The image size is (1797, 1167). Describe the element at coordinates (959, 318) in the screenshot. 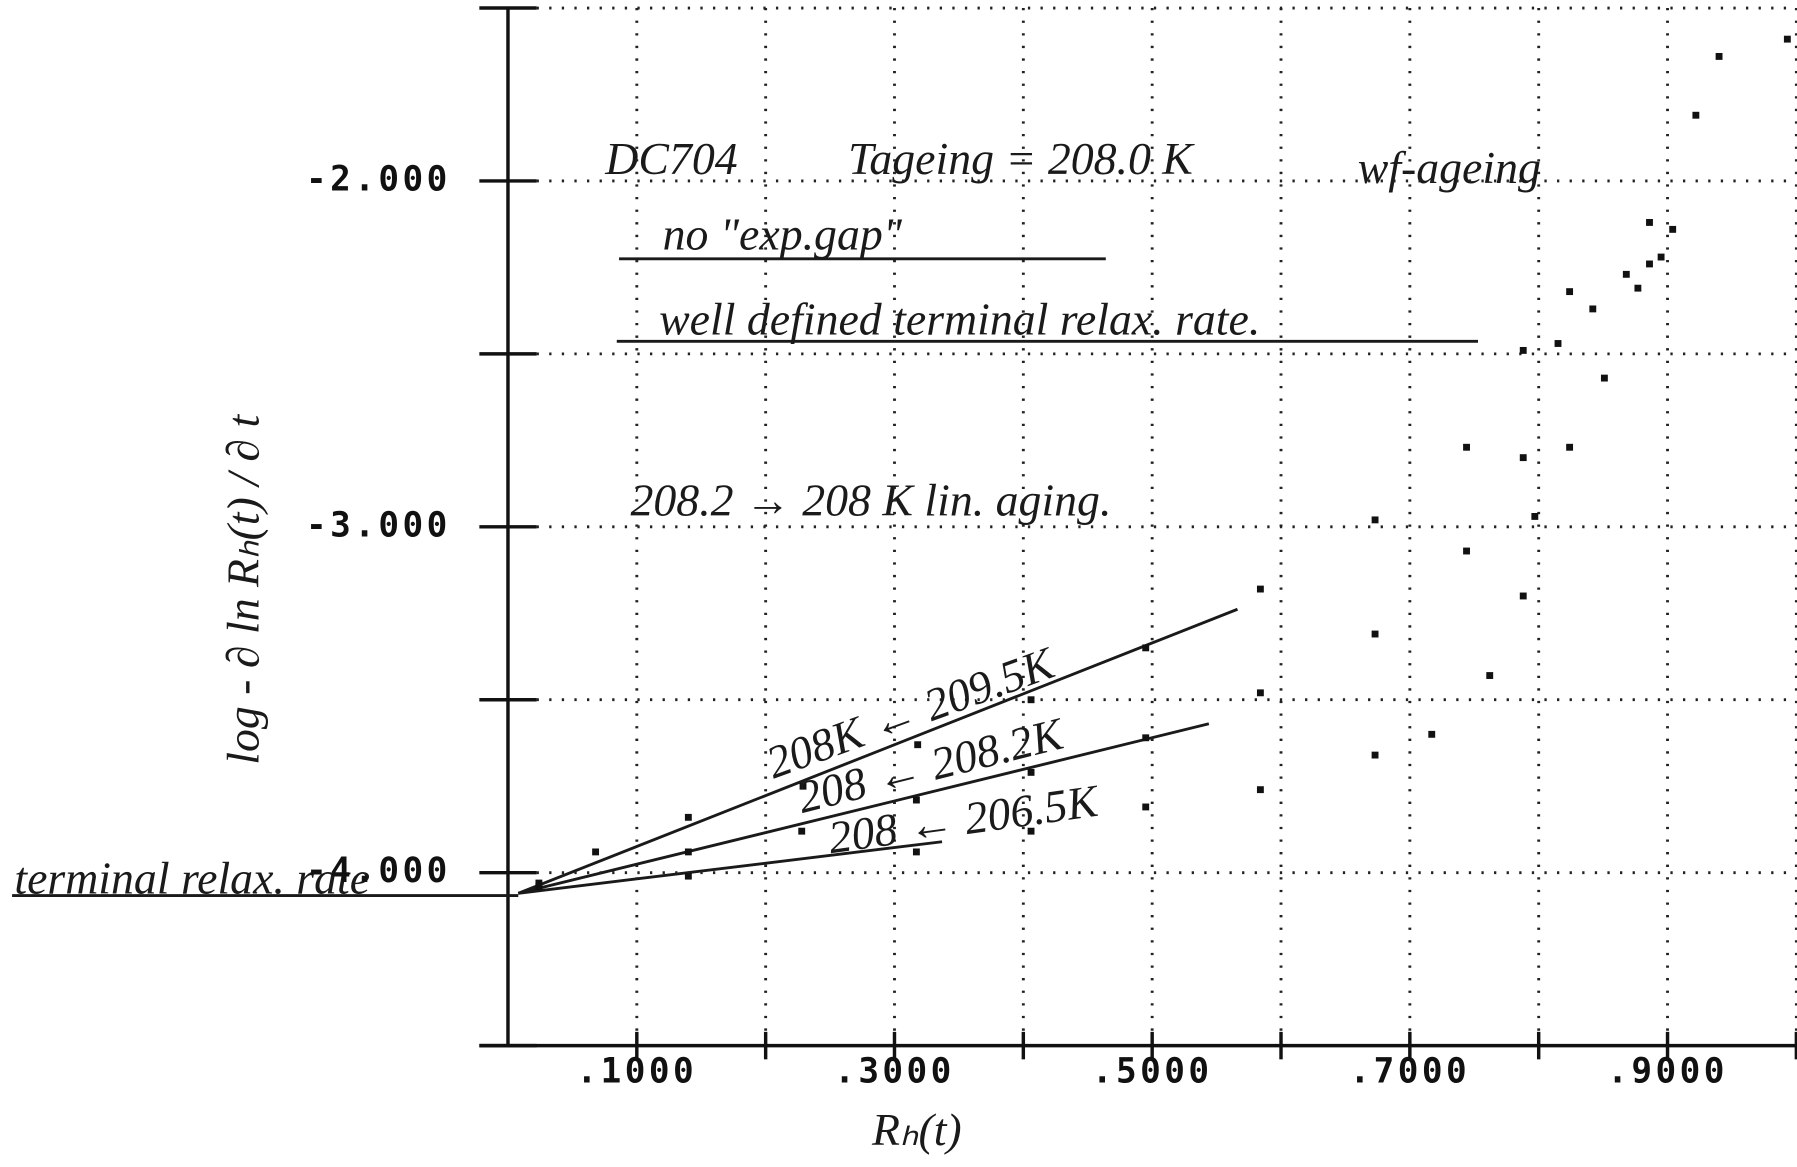

I see `annotation: well defined terminal relax. rate.` at that location.